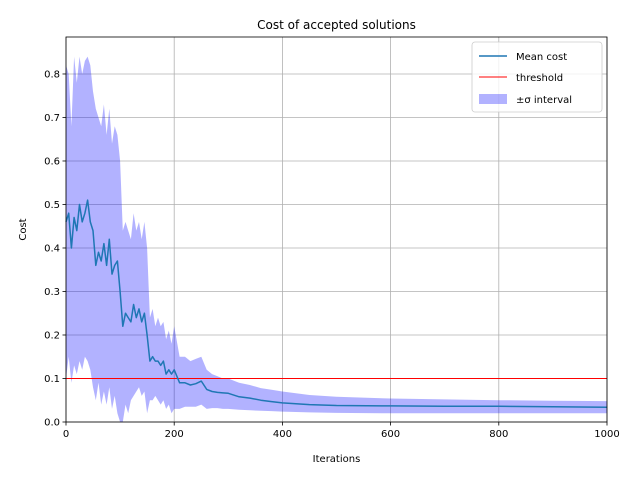 The image size is (640, 480). I want to click on x-axis-ticks: 0 200 400 600 800 1000, so click(341, 431).